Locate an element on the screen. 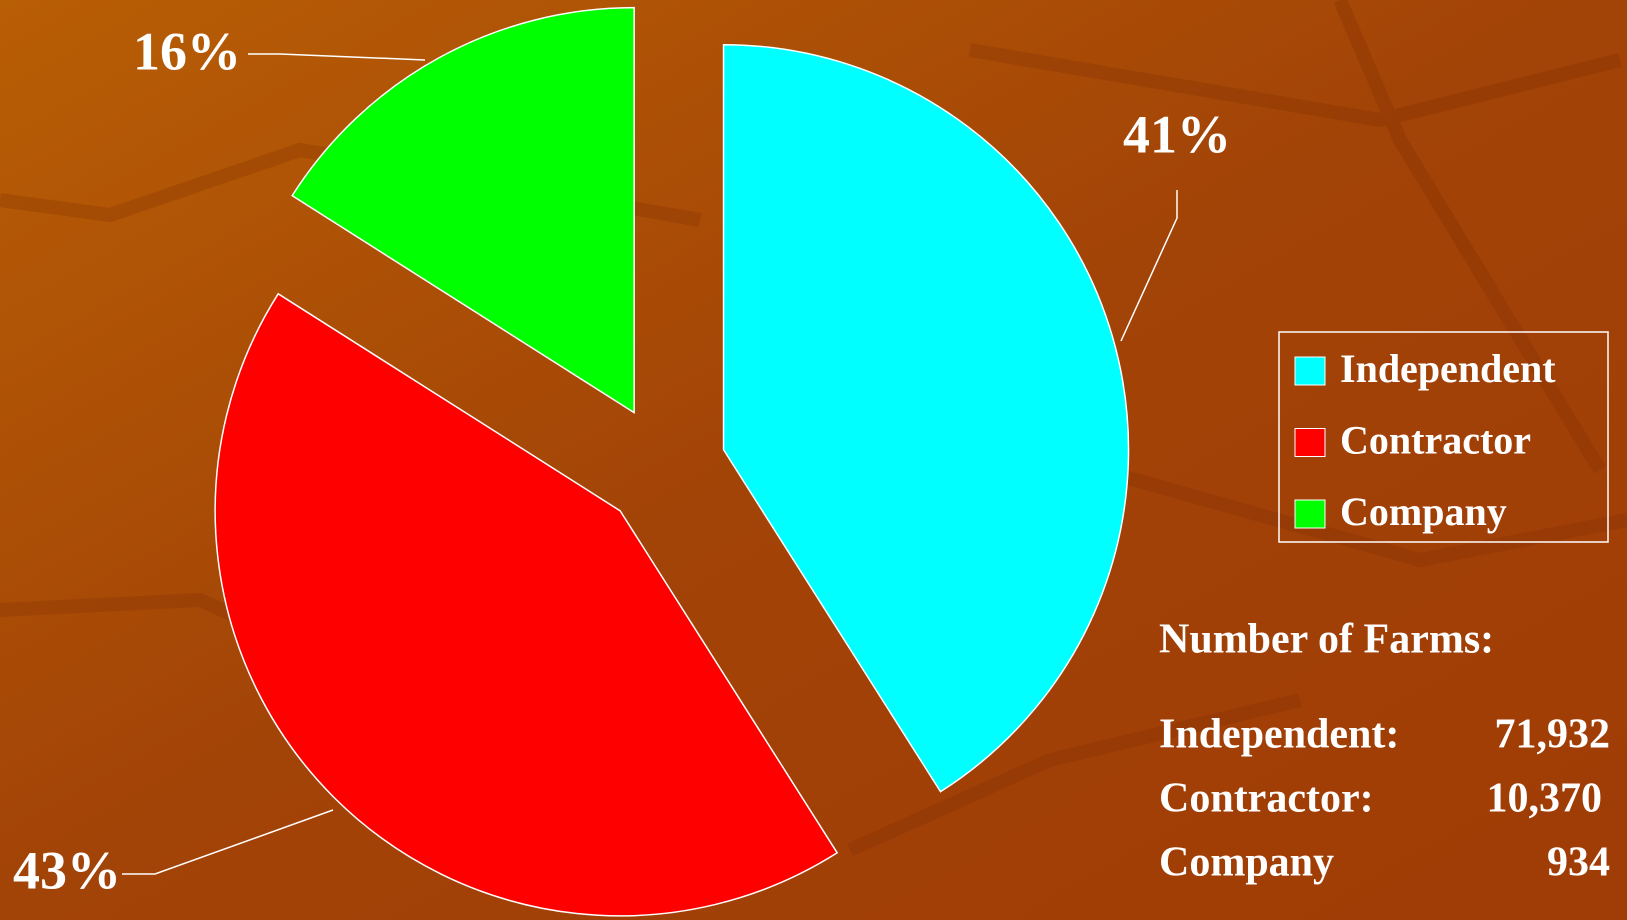  farm-count: 71,932 is located at coordinates (1553, 735).